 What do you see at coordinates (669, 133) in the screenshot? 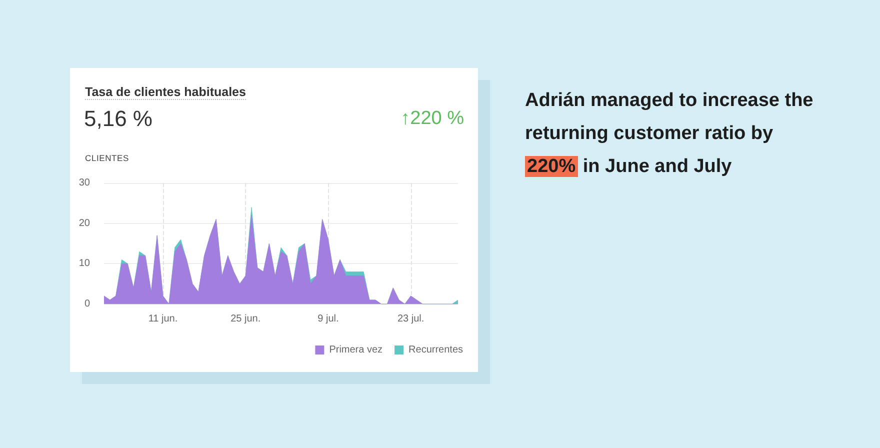
I see `text: Adrián managed to increase the returning customer ratio by 220% in June and July` at bounding box center [669, 133].